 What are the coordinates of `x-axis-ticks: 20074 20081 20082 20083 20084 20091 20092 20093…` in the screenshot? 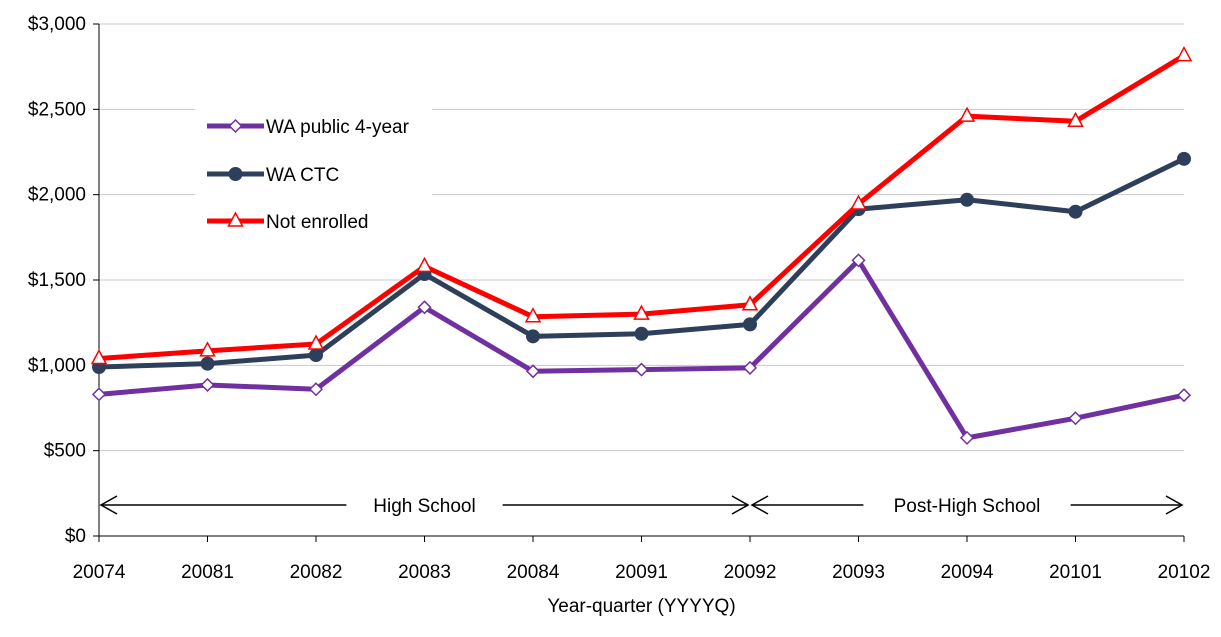 It's located at (642, 559).